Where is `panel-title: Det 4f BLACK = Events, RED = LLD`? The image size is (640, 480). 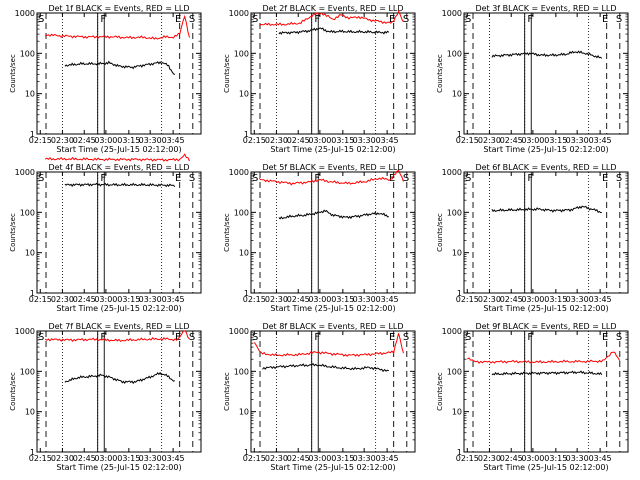
panel-title: Det 4f BLACK = Events, RED = LLD is located at coordinates (118, 167).